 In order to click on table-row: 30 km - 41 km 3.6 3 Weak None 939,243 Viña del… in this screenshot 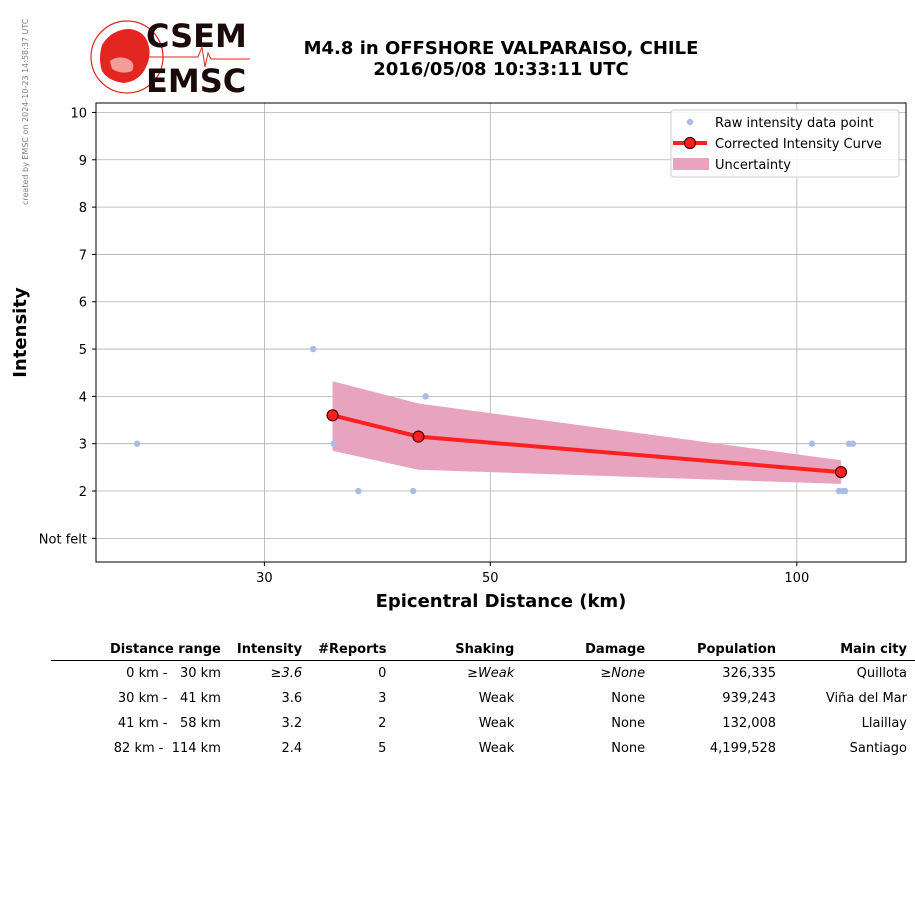, I will do `click(483, 698)`.